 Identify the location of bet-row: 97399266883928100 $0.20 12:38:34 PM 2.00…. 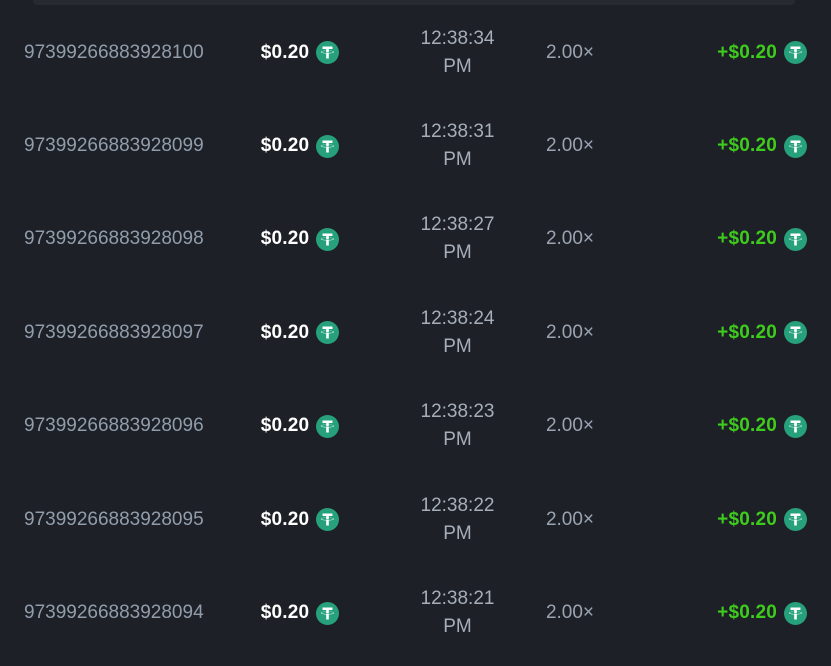
(415, 52).